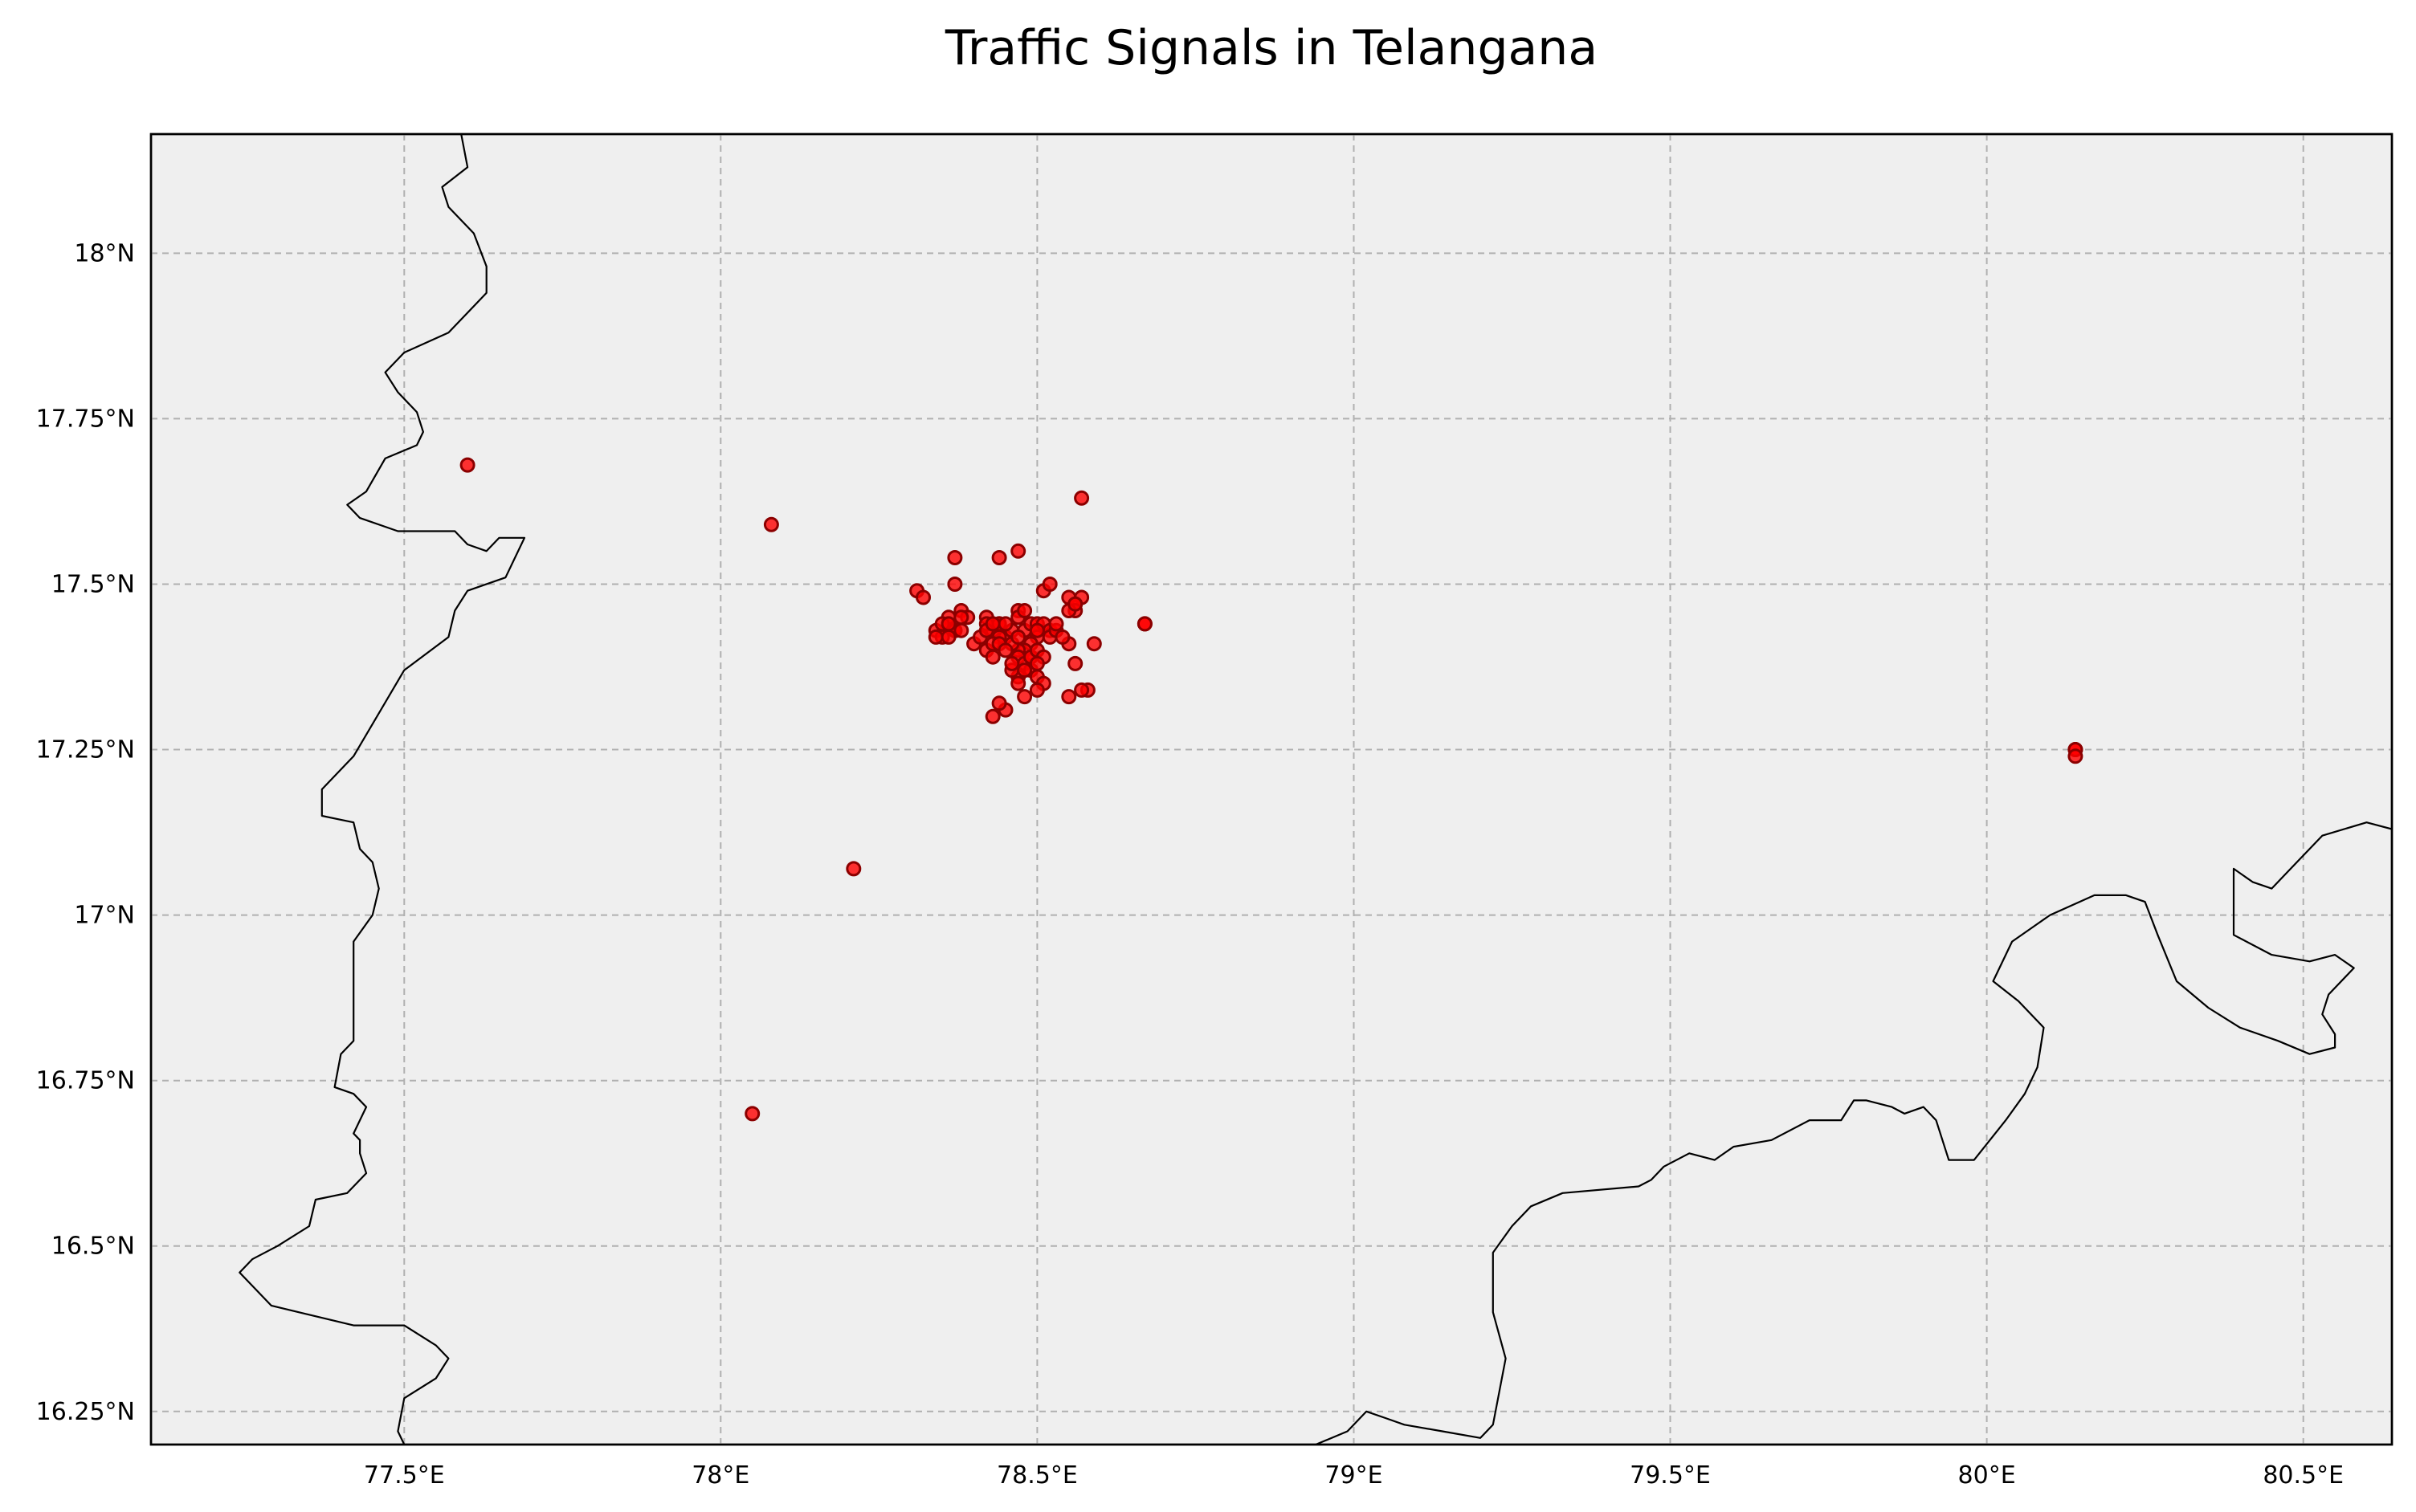 The image size is (2416, 1512). Describe the element at coordinates (85, 419) in the screenshot. I see `y-tick-label: 17.75°N` at that location.